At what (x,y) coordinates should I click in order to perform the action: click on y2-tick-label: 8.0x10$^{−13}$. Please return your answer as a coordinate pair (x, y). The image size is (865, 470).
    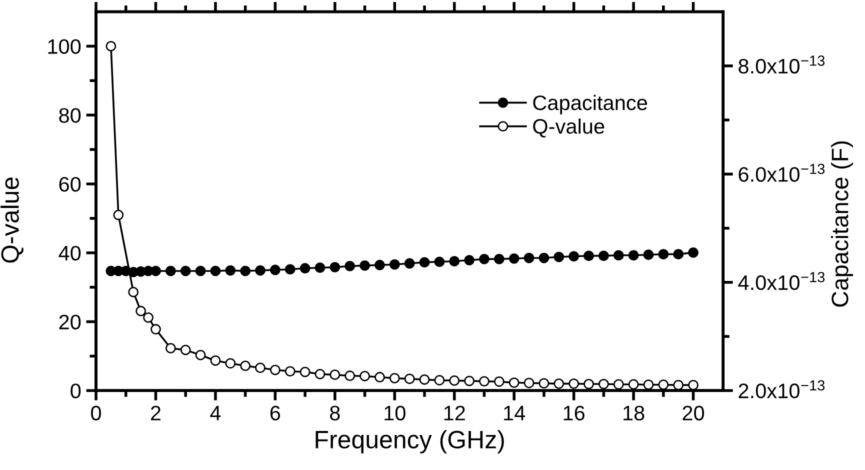
    Looking at the image, I should click on (781, 65).